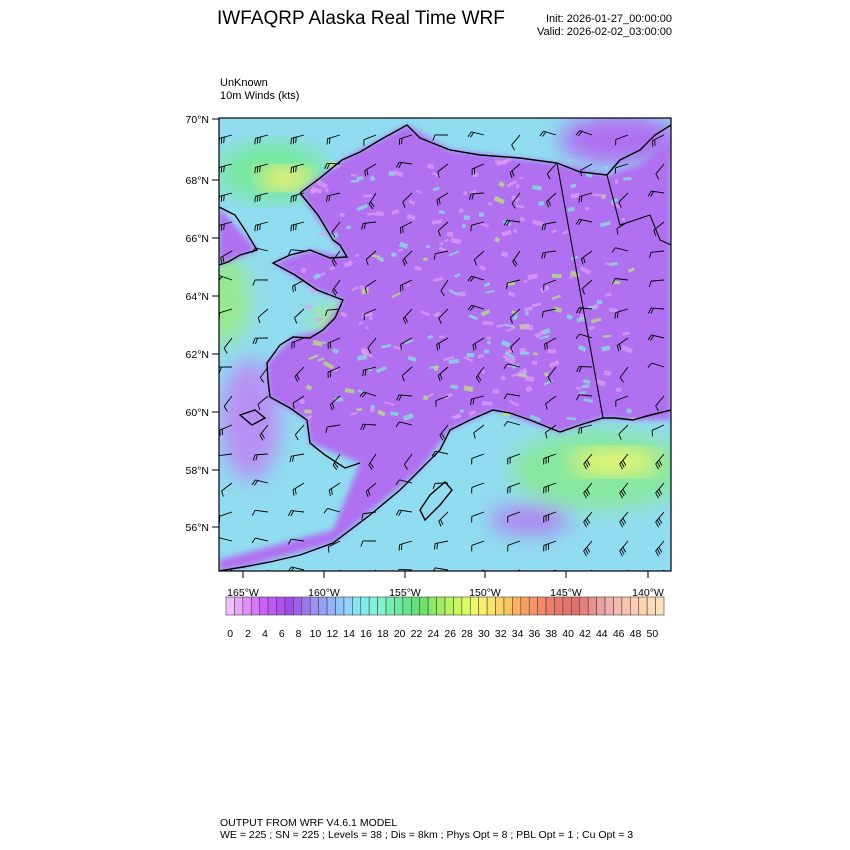  I want to click on lon-label: 155°W, so click(405, 593).